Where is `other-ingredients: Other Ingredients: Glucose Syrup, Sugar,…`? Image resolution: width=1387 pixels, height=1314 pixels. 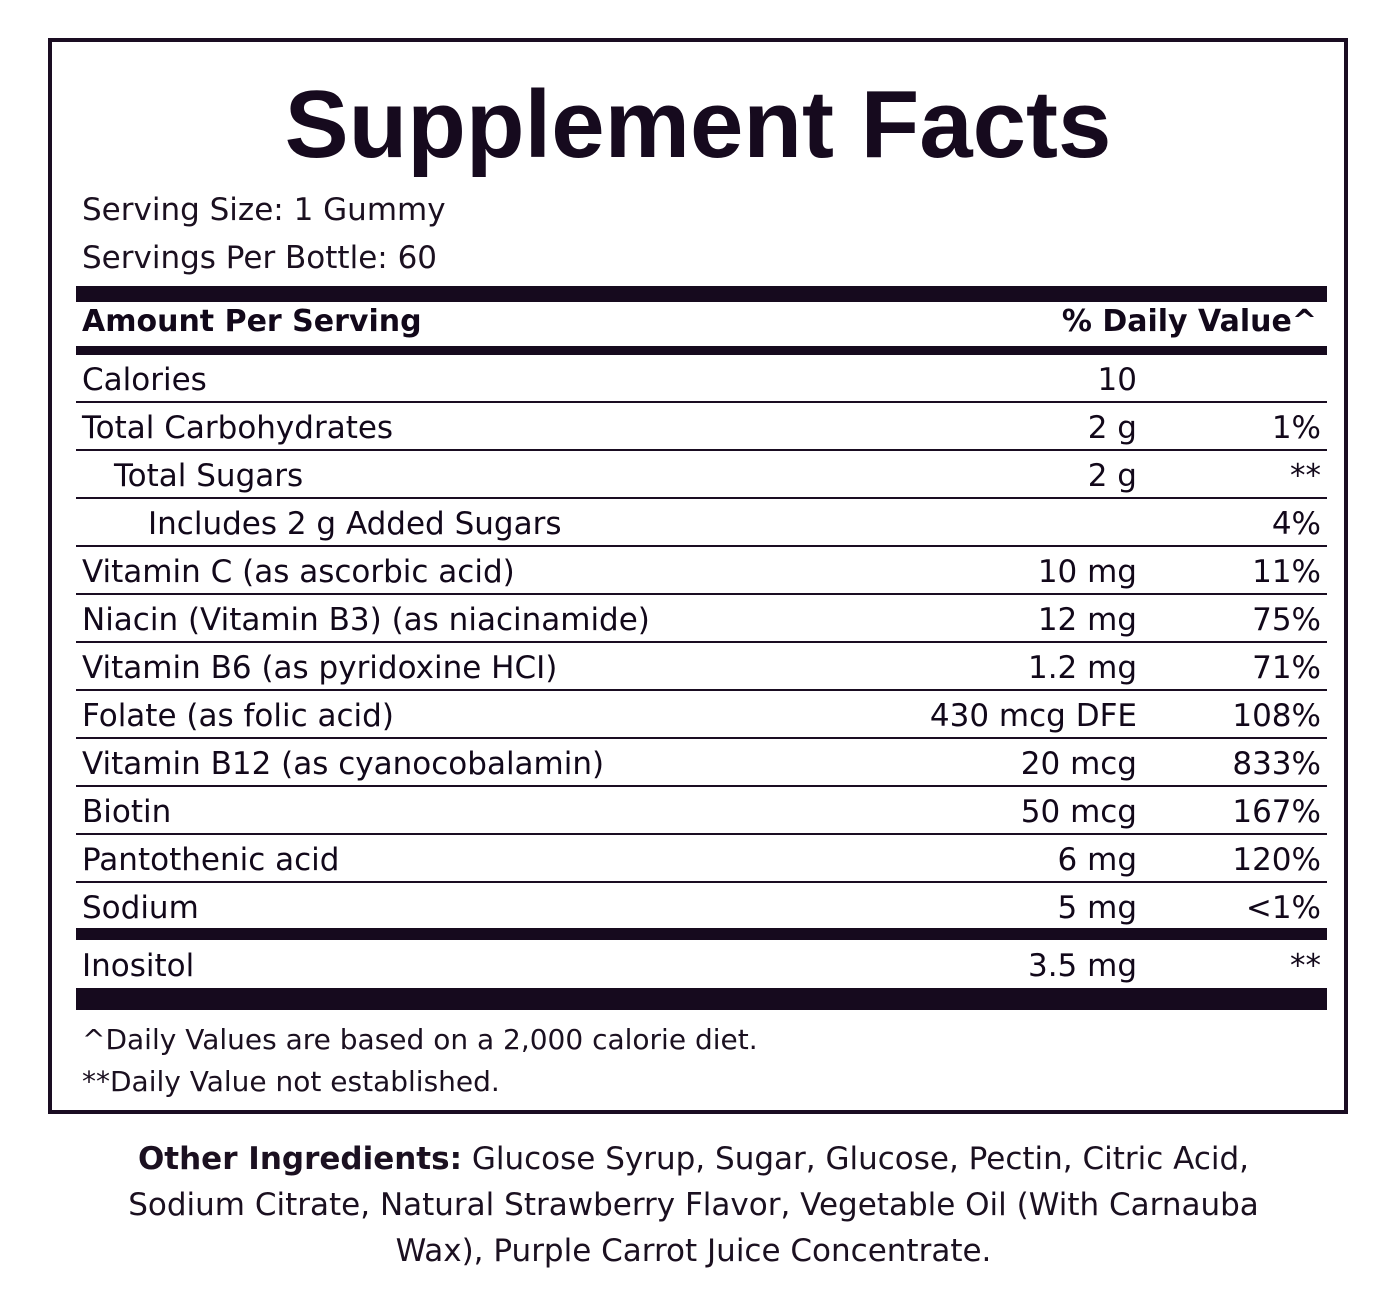 other-ingredients: Other Ingredients: Glucose Syrup, Sugar,… is located at coordinates (693, 1205).